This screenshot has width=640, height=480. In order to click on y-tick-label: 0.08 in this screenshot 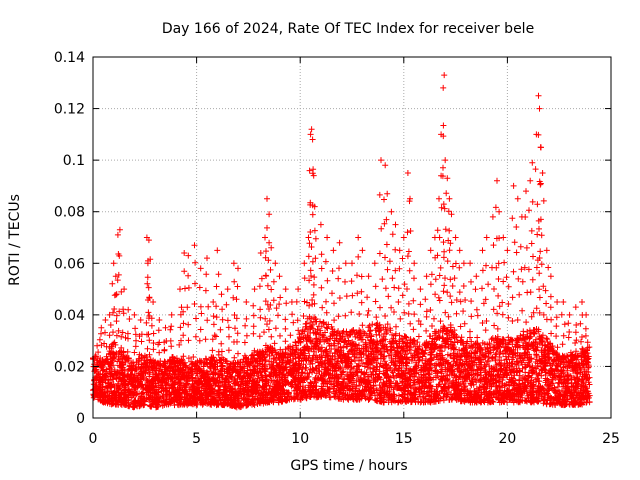, I will do `click(69, 213)`.